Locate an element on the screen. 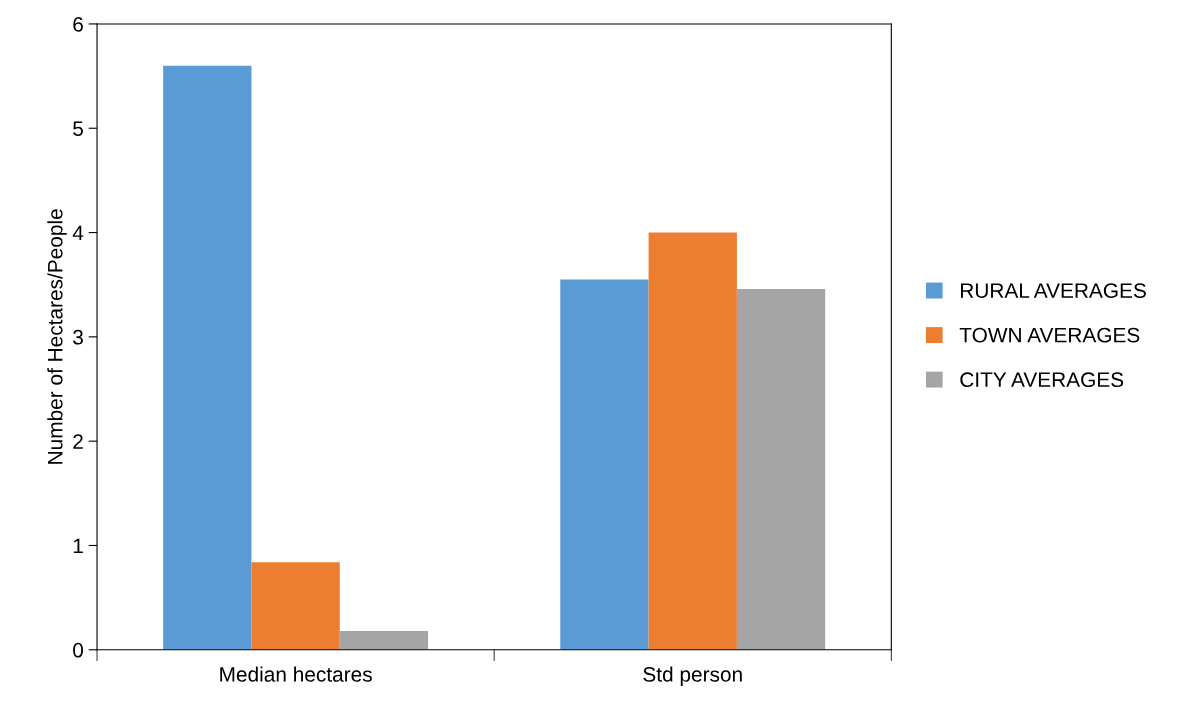 The image size is (1198, 704). y-tick-label: 5 is located at coordinates (78, 128).